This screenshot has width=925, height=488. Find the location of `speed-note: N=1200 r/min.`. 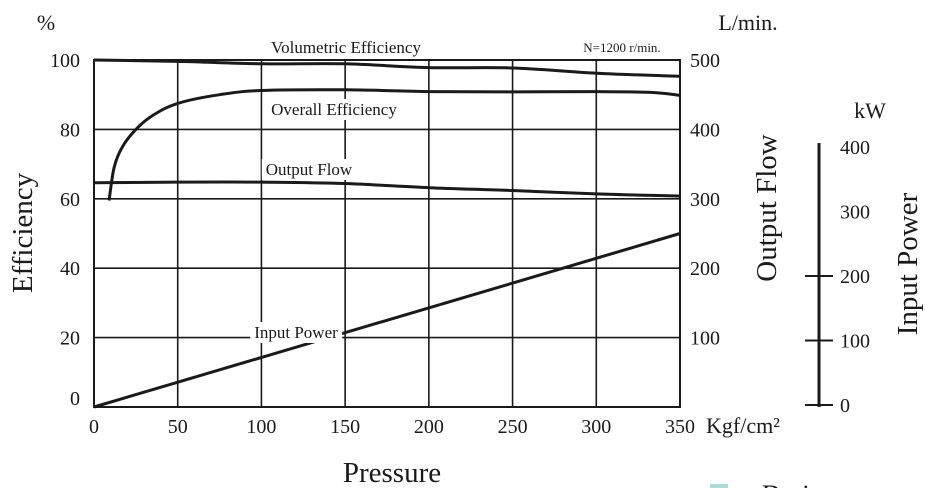

speed-note: N=1200 r/min. is located at coordinates (621, 47).